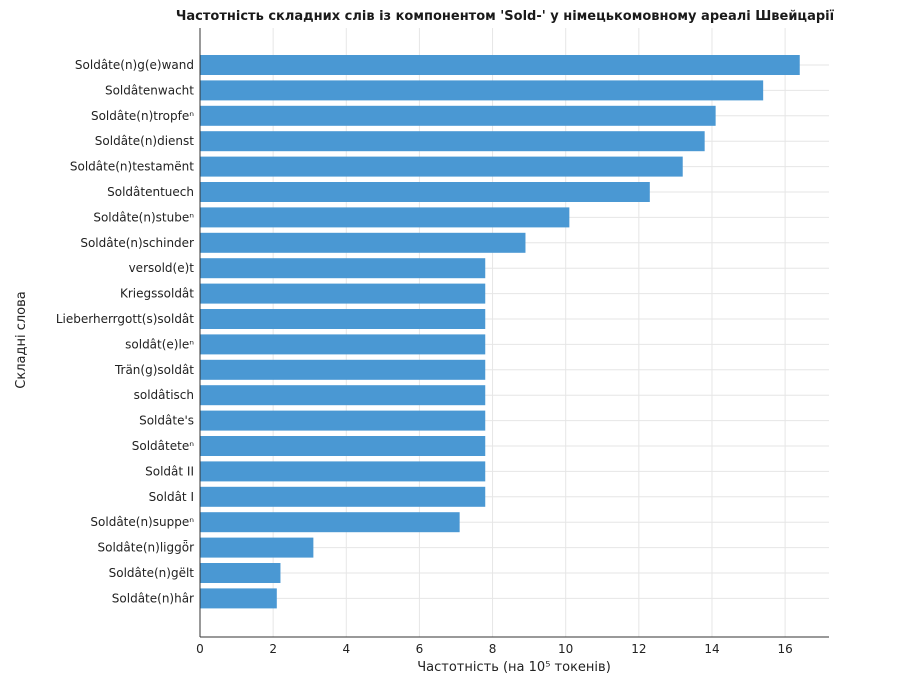  I want to click on category-label: Soldâte(n)tropfeⁿ, so click(142, 116).